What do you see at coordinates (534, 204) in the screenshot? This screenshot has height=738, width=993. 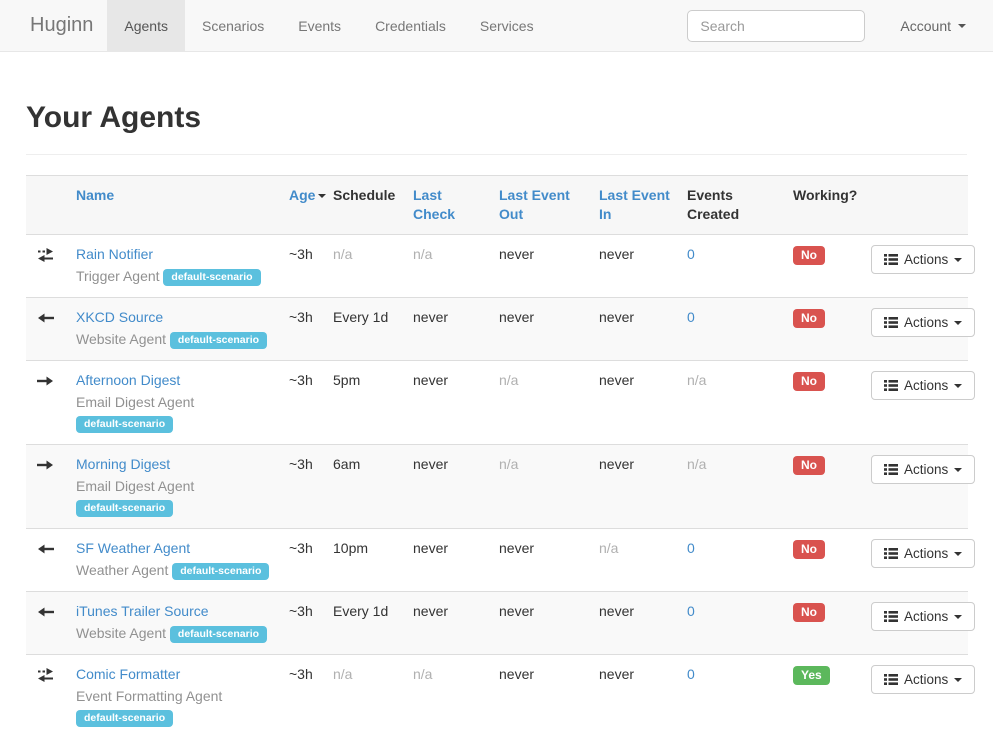 I see `sort-last-event-out-link: Last Event Out` at bounding box center [534, 204].